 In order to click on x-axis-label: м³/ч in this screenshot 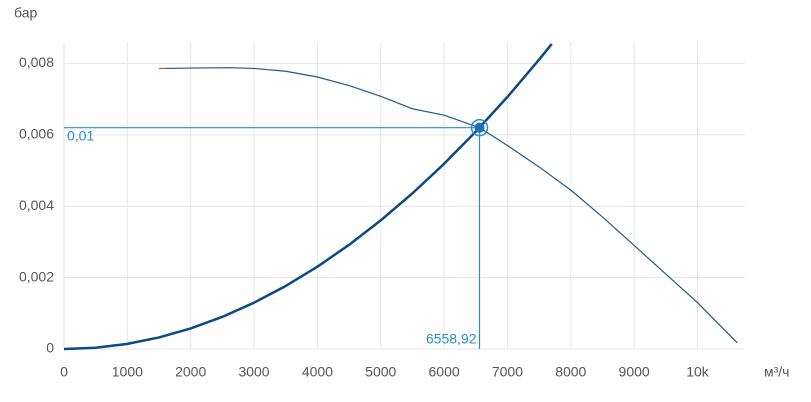, I will do `click(776, 372)`.